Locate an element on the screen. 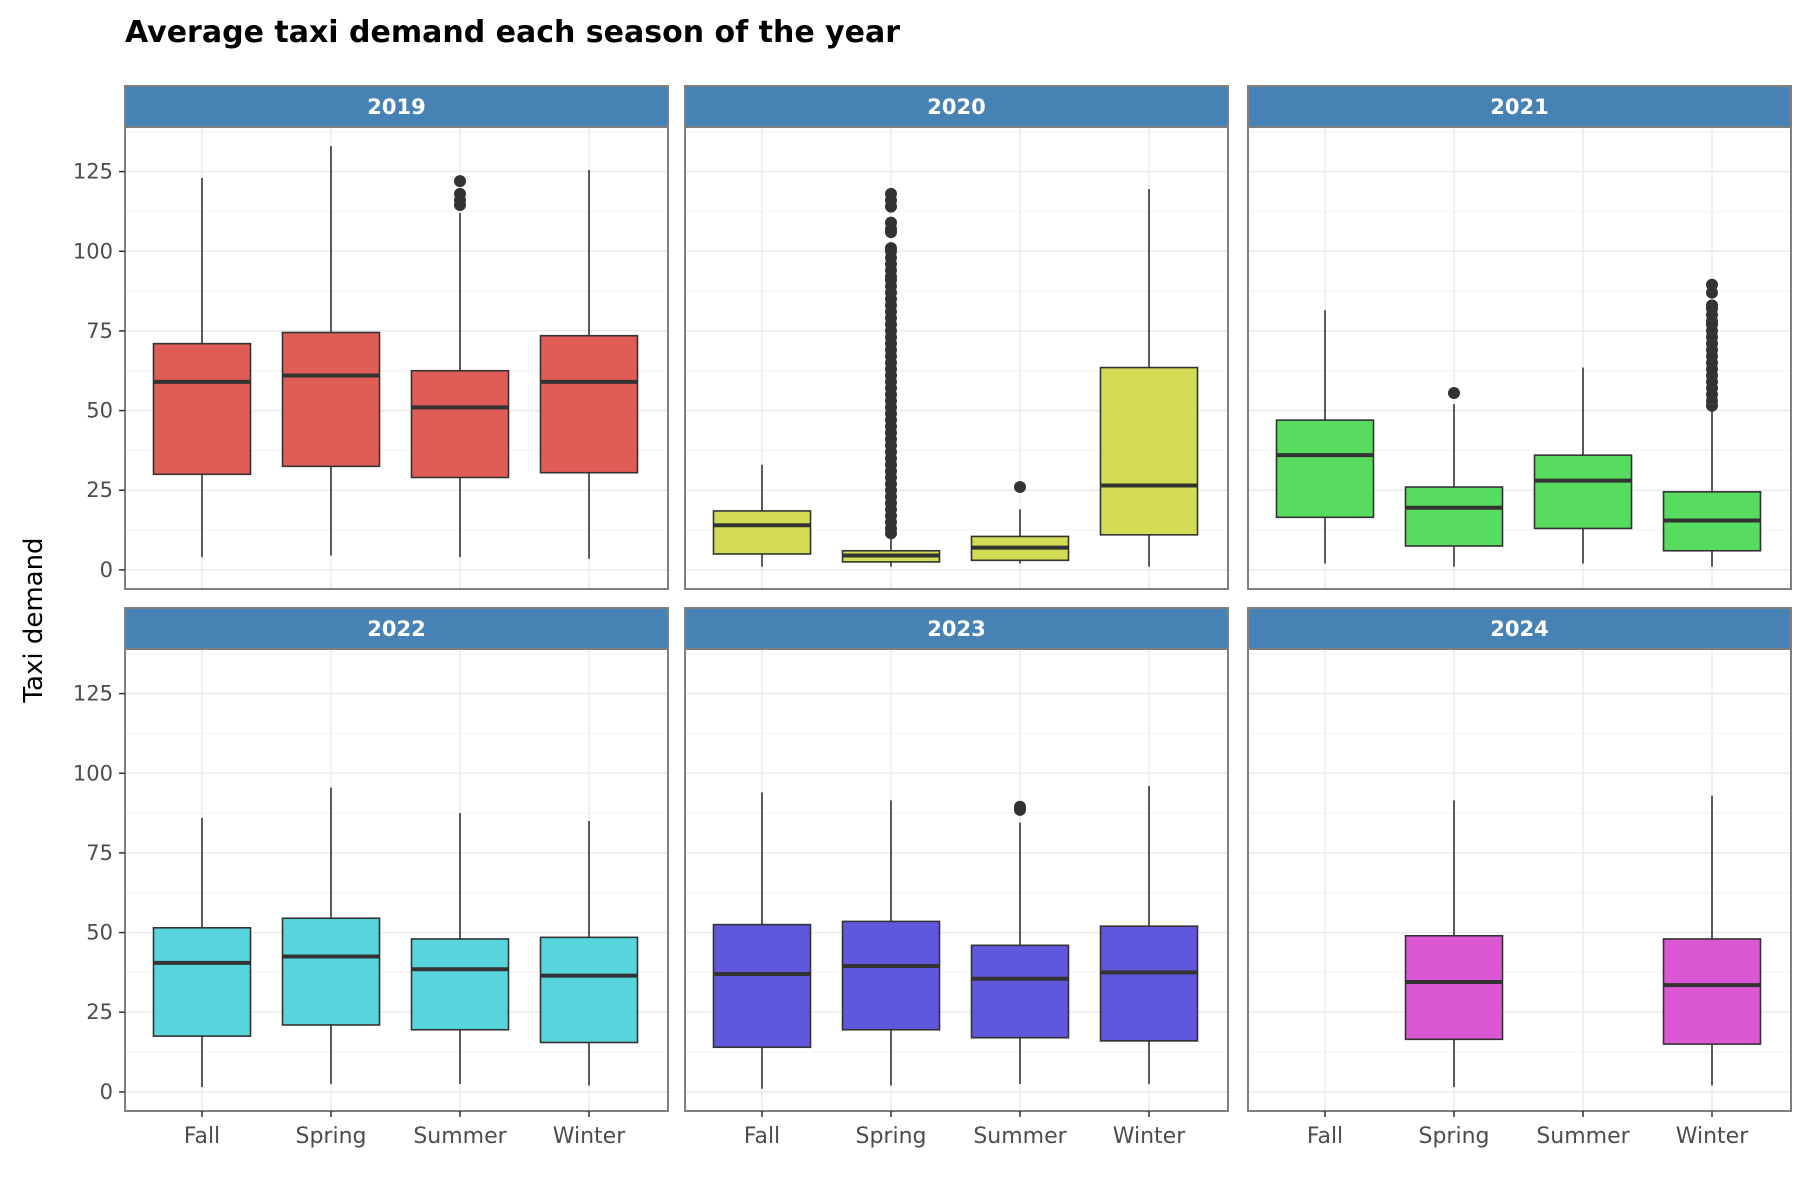 This screenshot has height=1204, width=1800. facet-strip-label: 2023 is located at coordinates (956, 629).